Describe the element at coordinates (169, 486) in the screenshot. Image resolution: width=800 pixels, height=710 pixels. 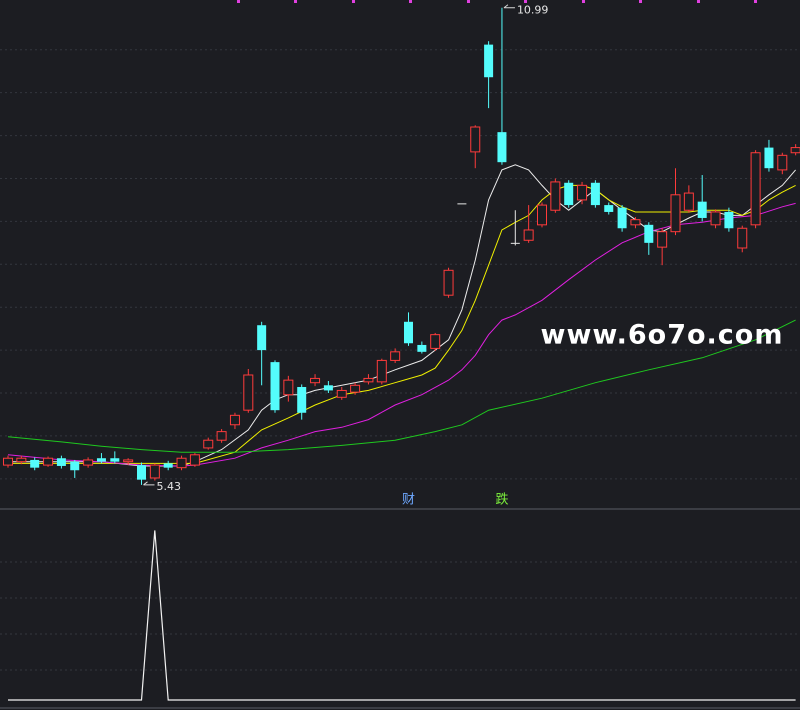
I see `price-label: 5.43` at that location.